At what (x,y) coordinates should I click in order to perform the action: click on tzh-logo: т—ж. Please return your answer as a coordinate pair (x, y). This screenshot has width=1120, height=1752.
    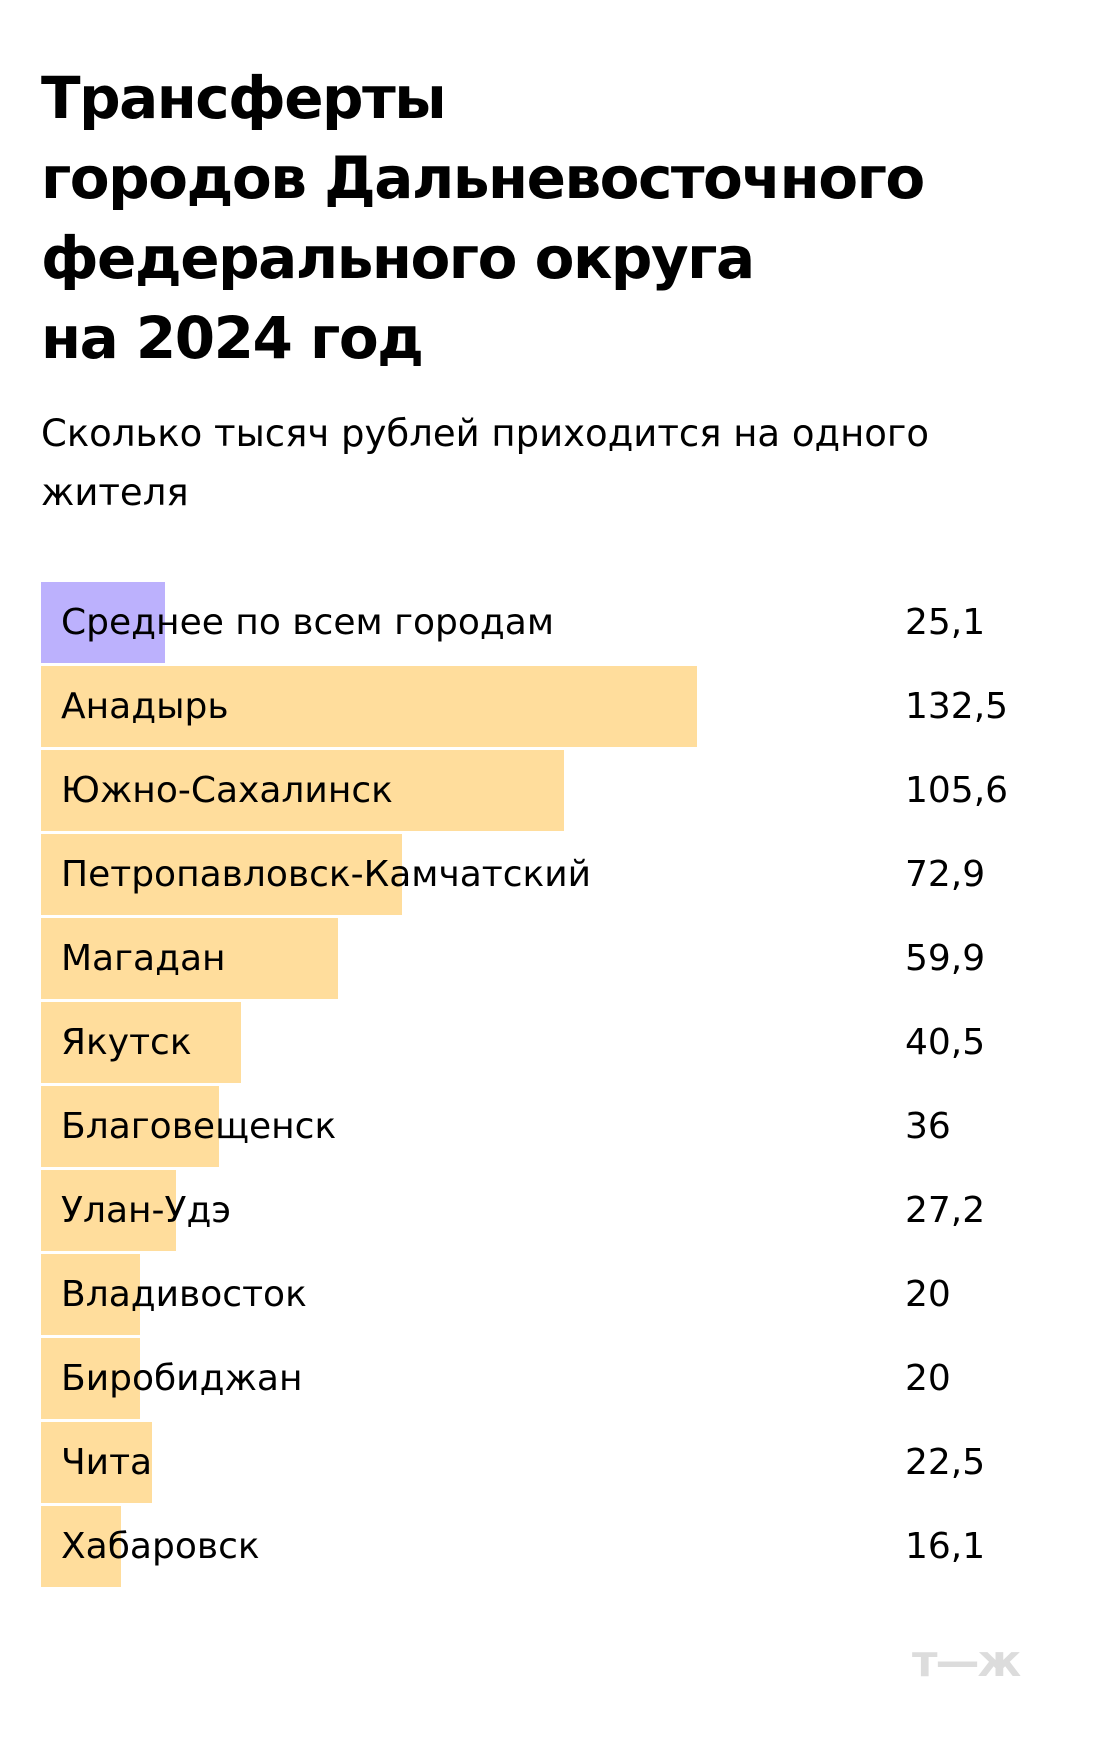
    Looking at the image, I should click on (966, 1661).